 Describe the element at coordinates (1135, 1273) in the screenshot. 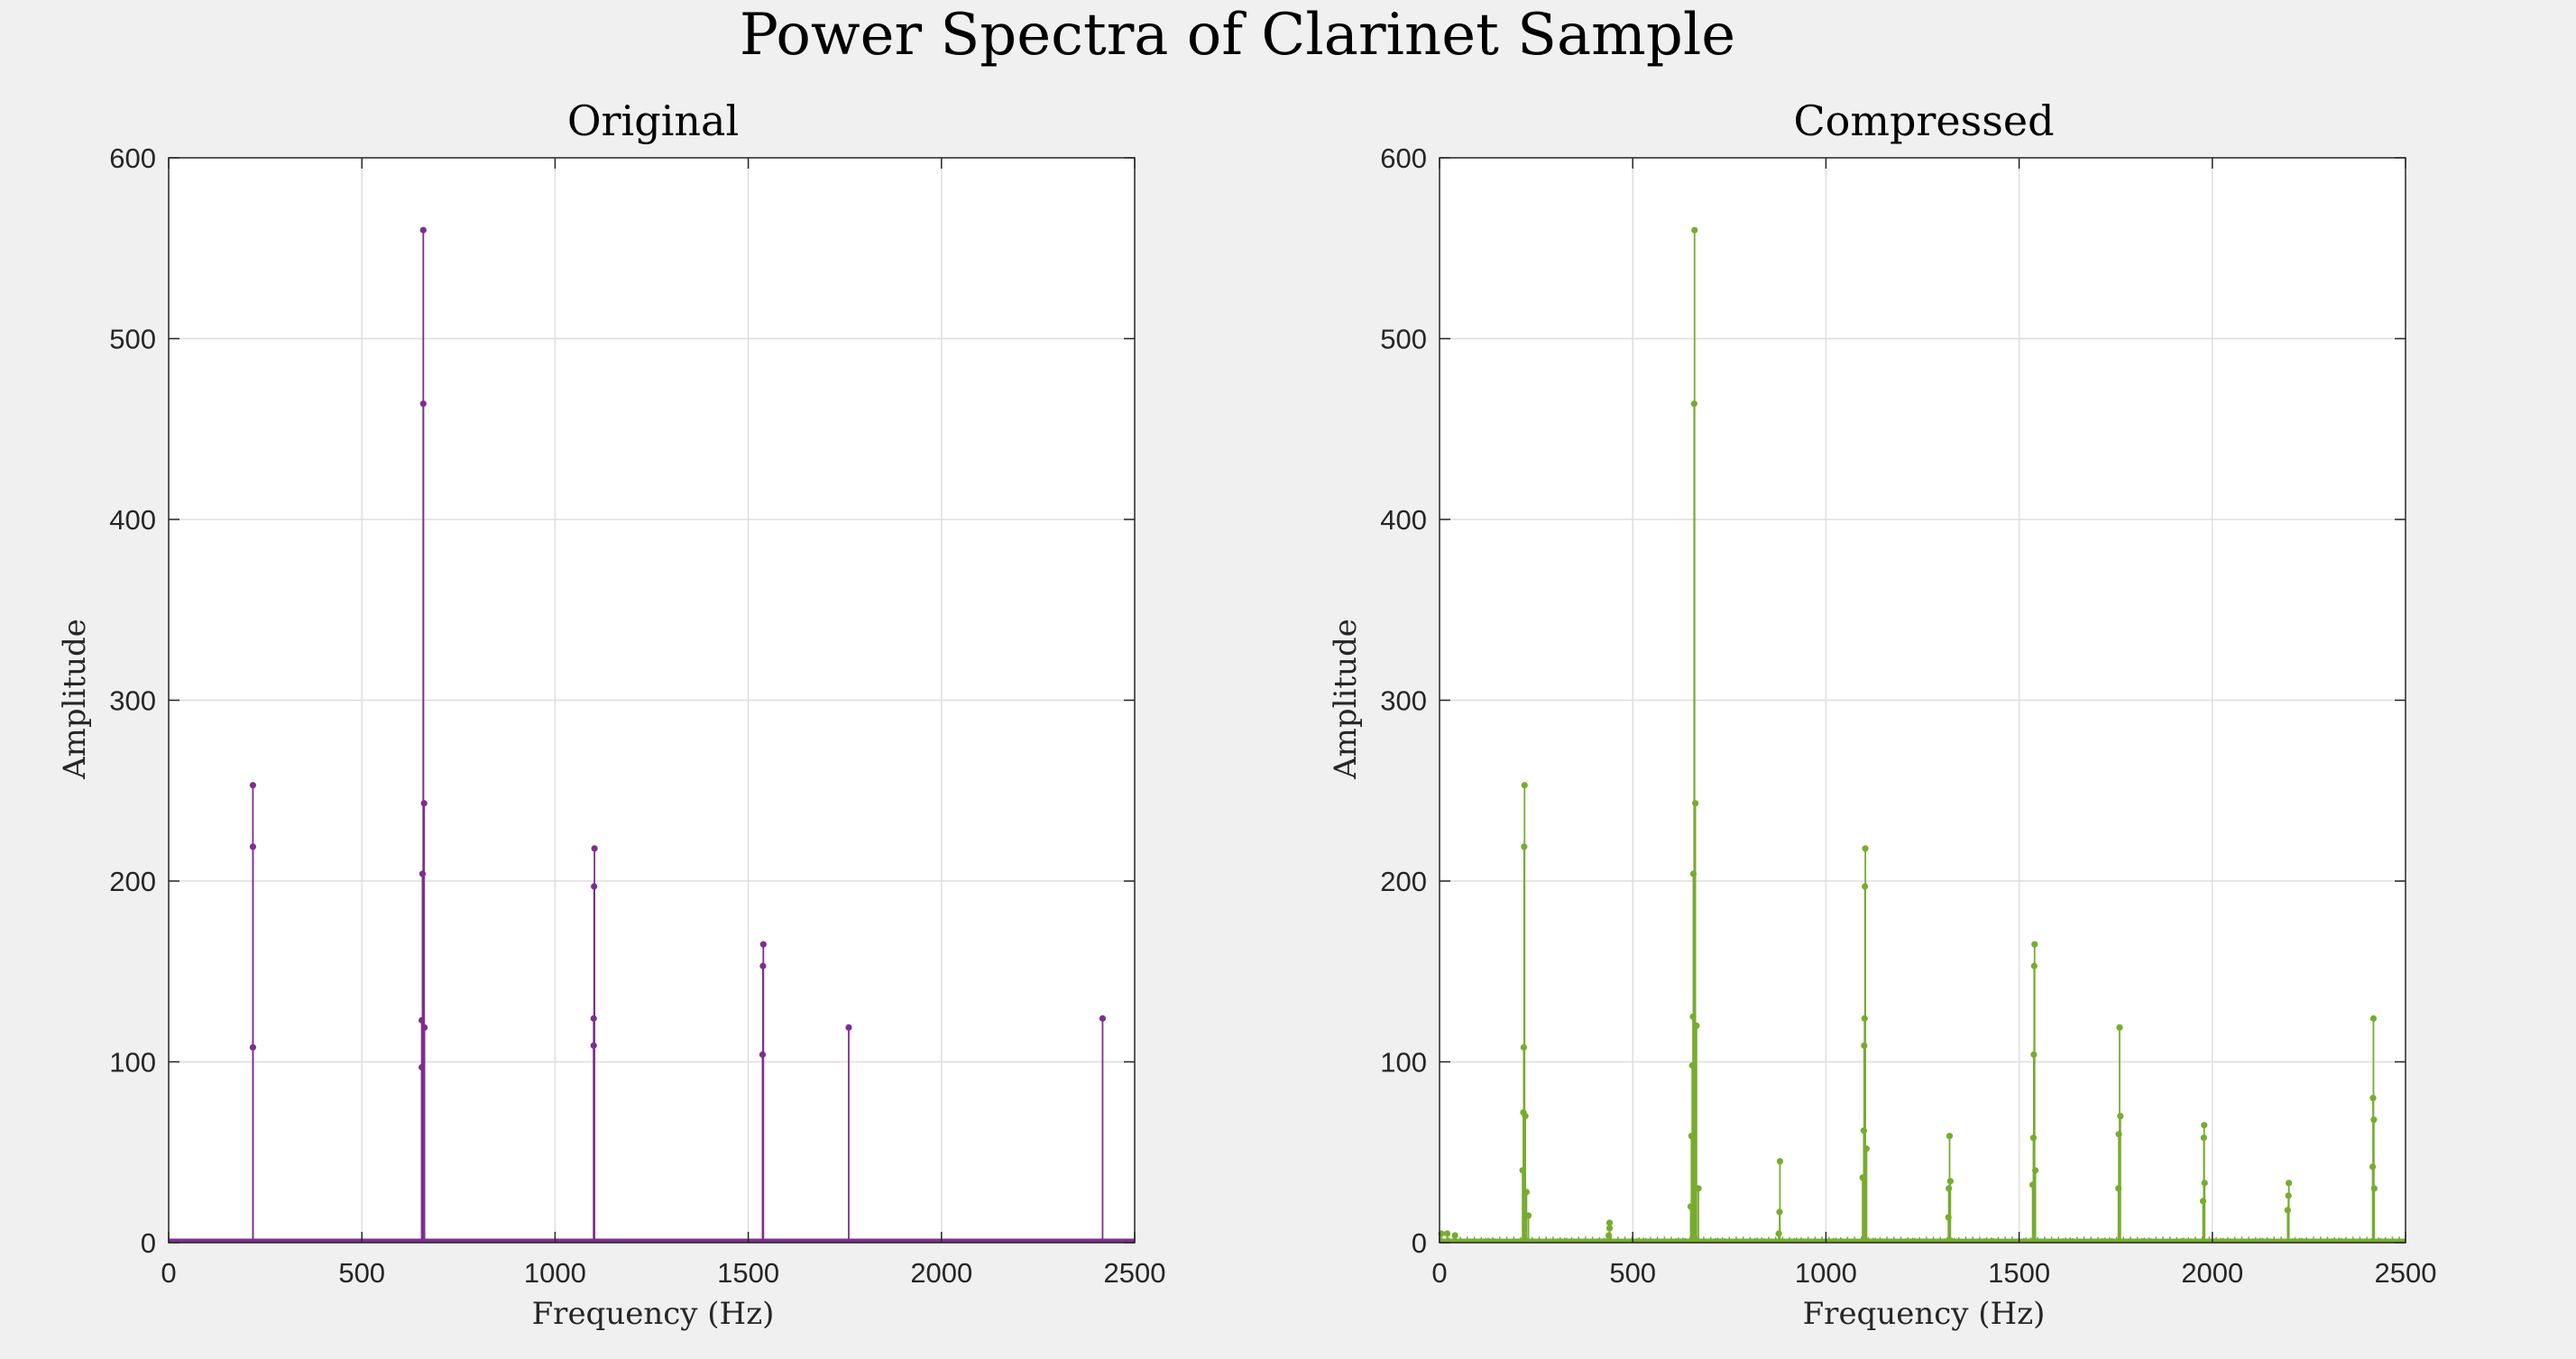

I see `original-xtick-label: 2500` at that location.